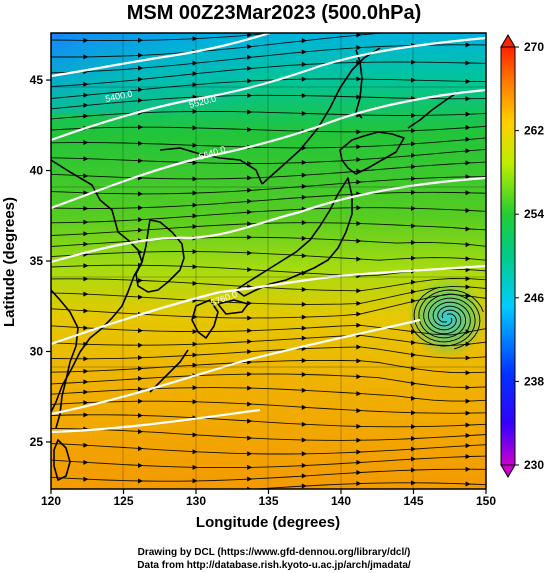 This screenshot has width=548, height=573. Describe the element at coordinates (37, 80) in the screenshot. I see `y-tick-label: 45` at that location.